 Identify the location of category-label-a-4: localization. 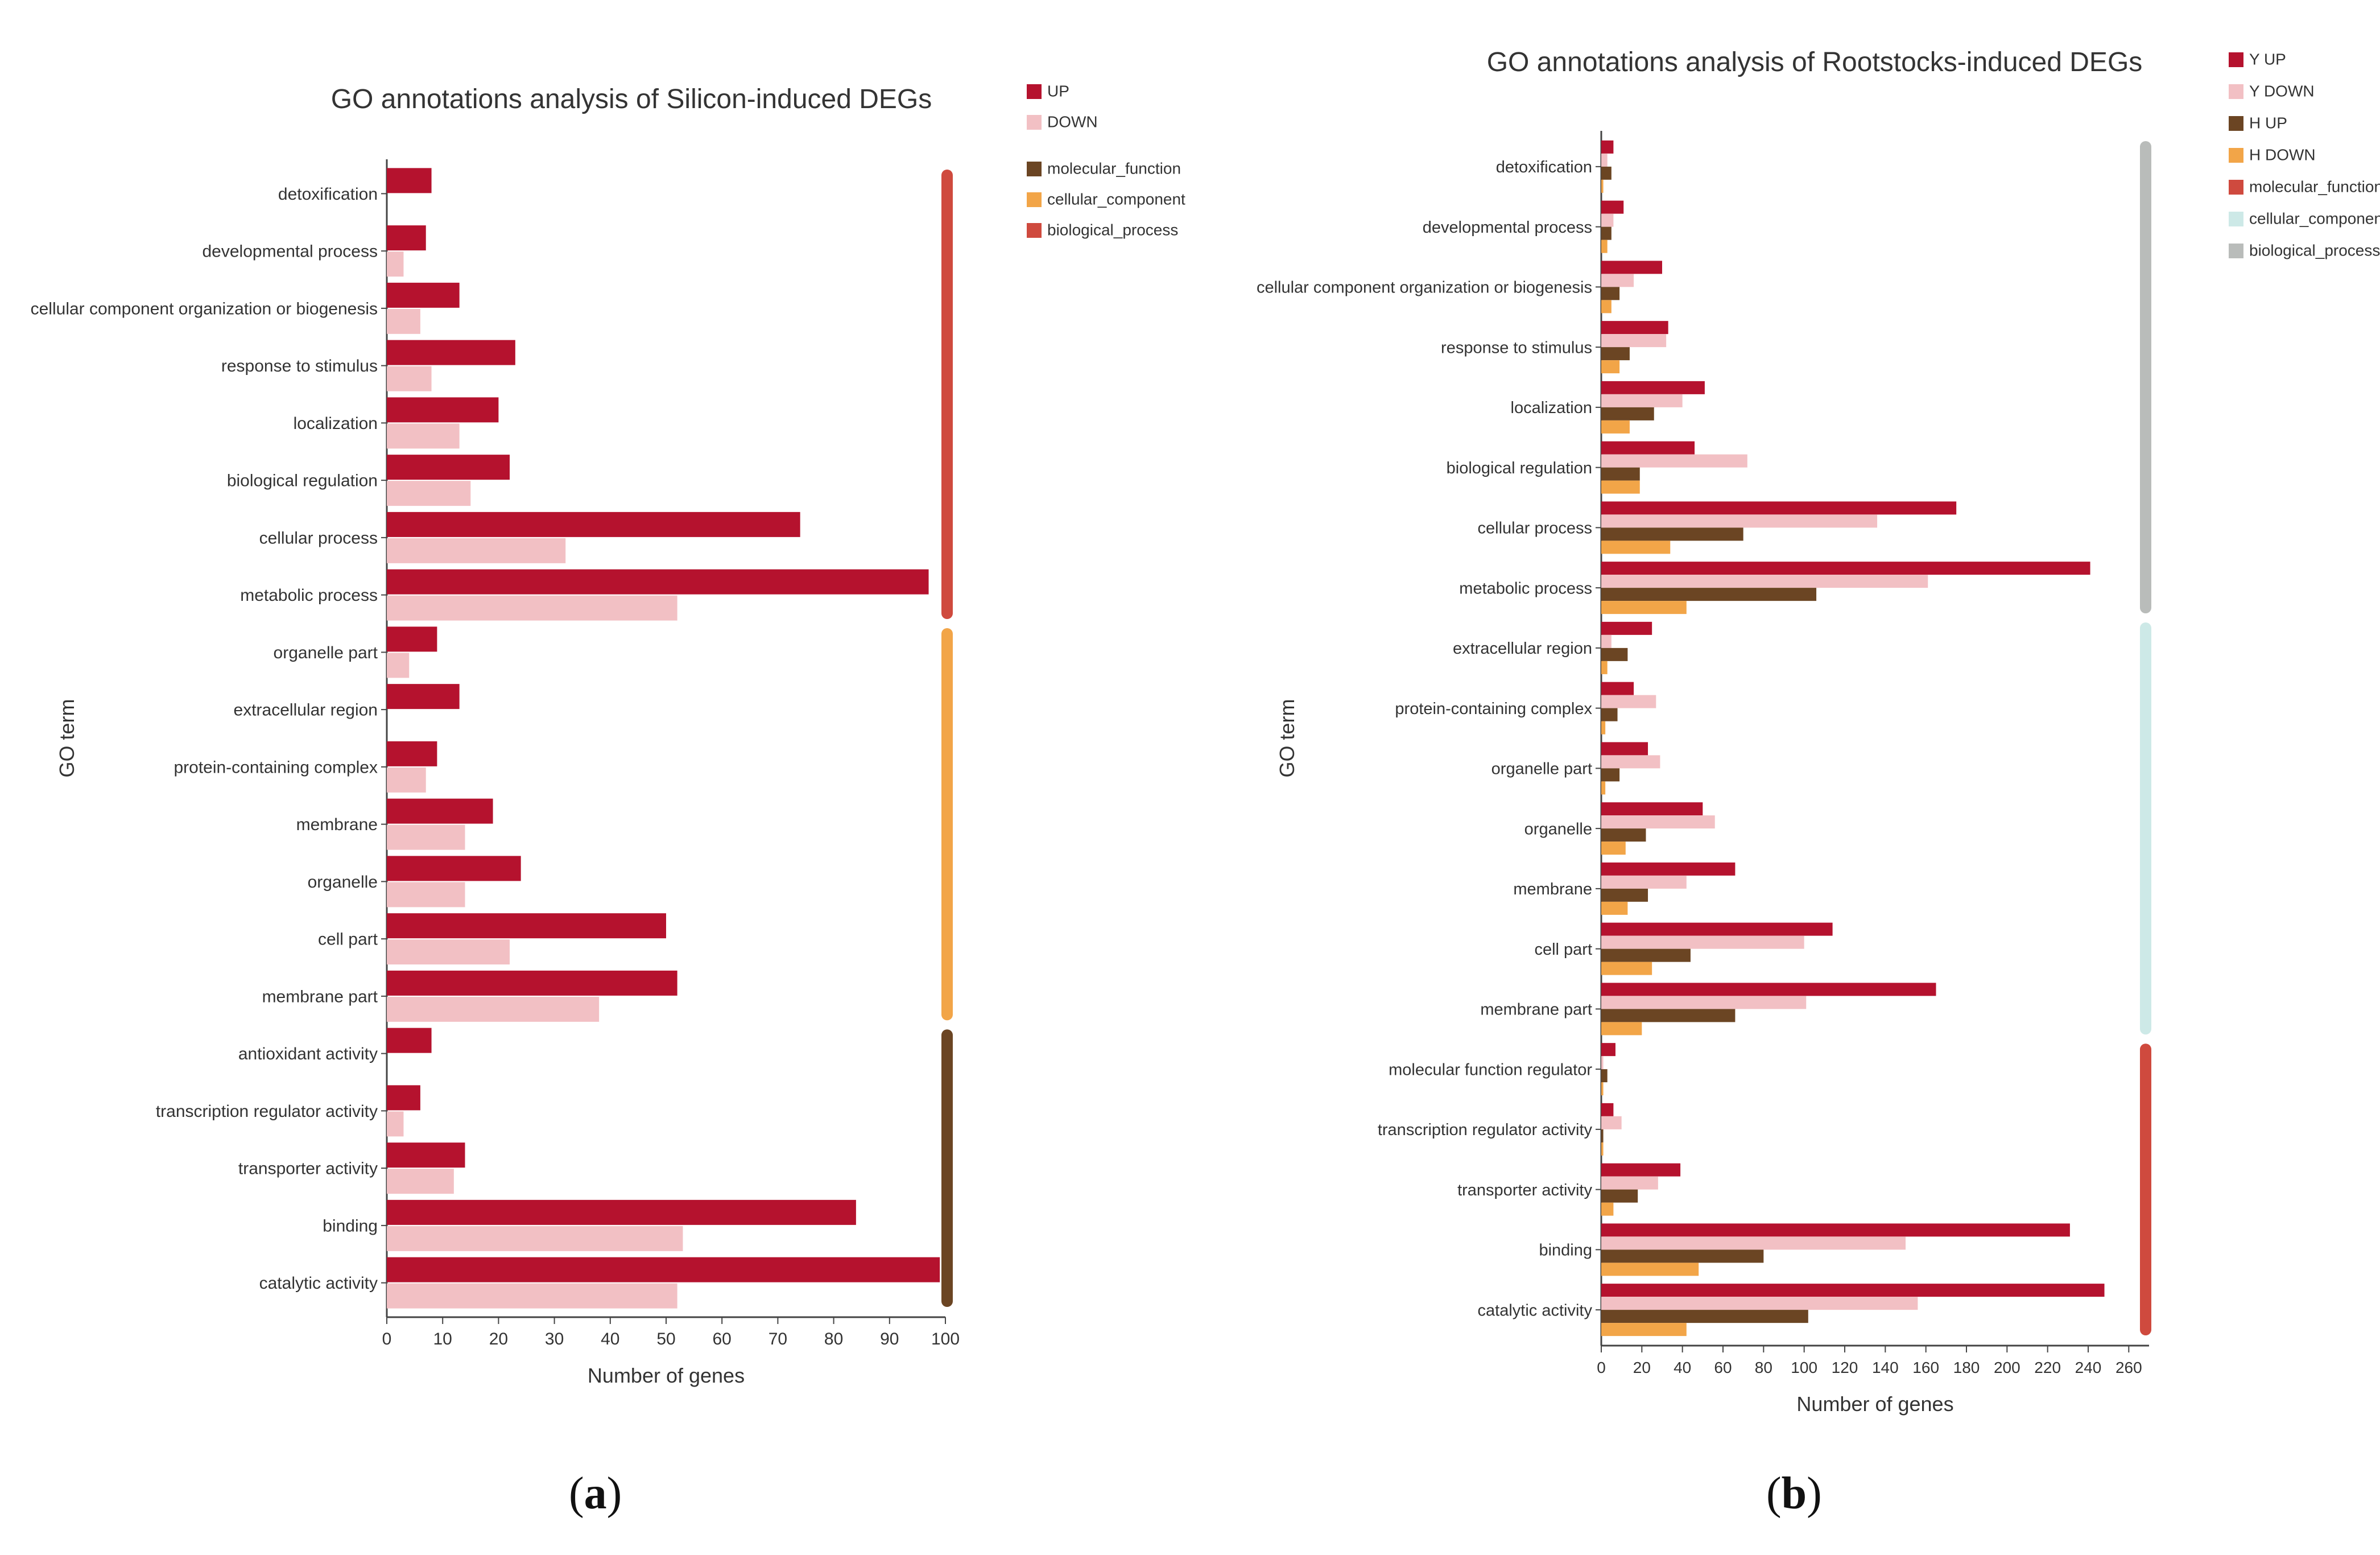
(336, 424).